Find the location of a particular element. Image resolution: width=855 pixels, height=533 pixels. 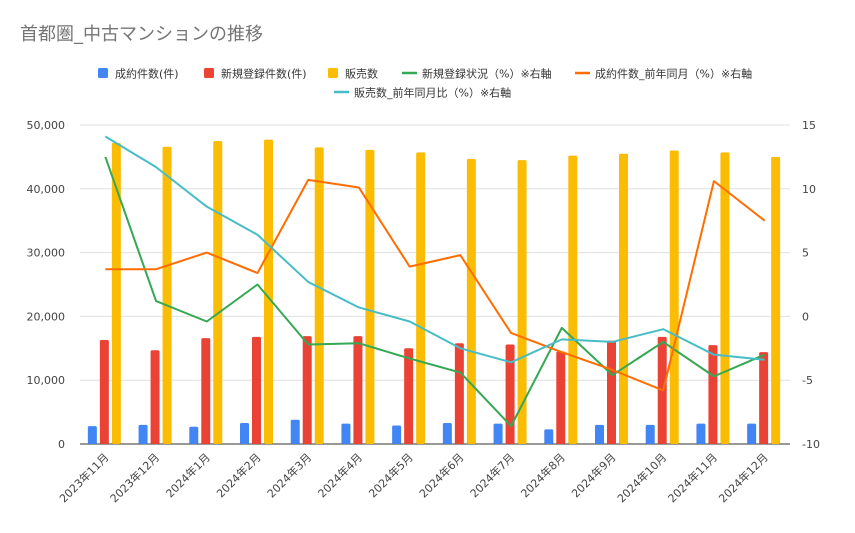

x-axis-tick-label: 2024年6月 is located at coordinates (441, 475).